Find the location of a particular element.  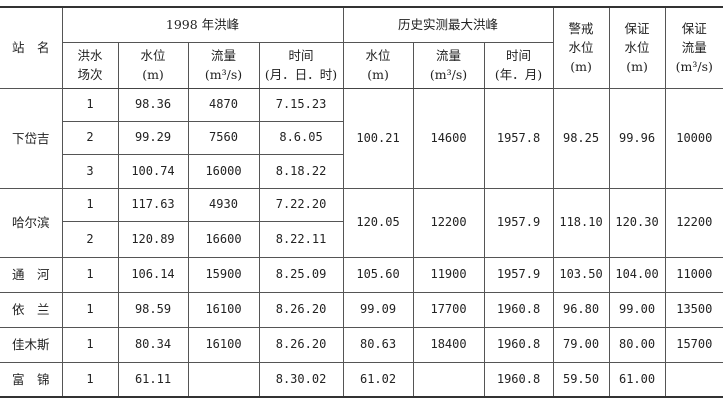

guarantee-level: 80.00 is located at coordinates (637, 344).